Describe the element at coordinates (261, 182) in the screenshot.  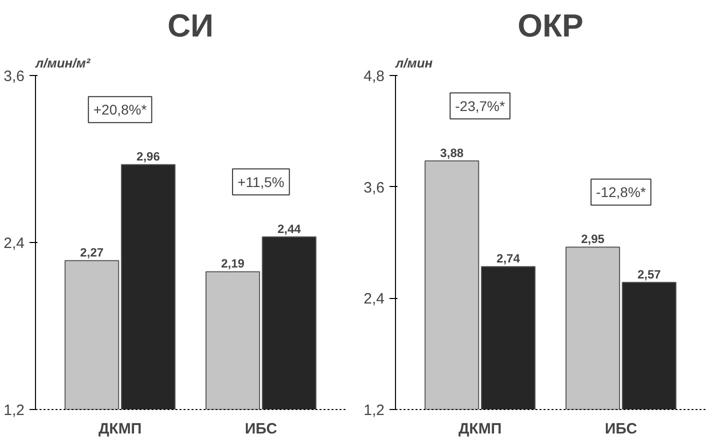
I see `annotation: +11,5%` at that location.